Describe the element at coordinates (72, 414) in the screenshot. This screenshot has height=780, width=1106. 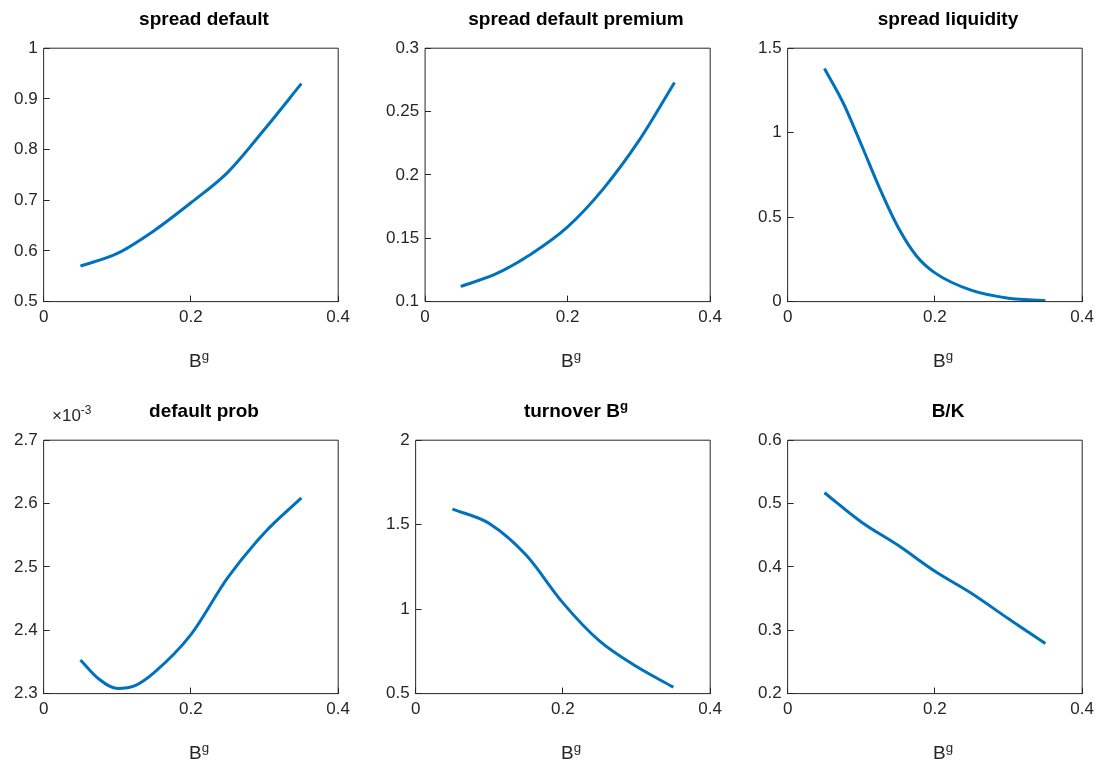
I see `text: ×10$^{-3}$` at that location.